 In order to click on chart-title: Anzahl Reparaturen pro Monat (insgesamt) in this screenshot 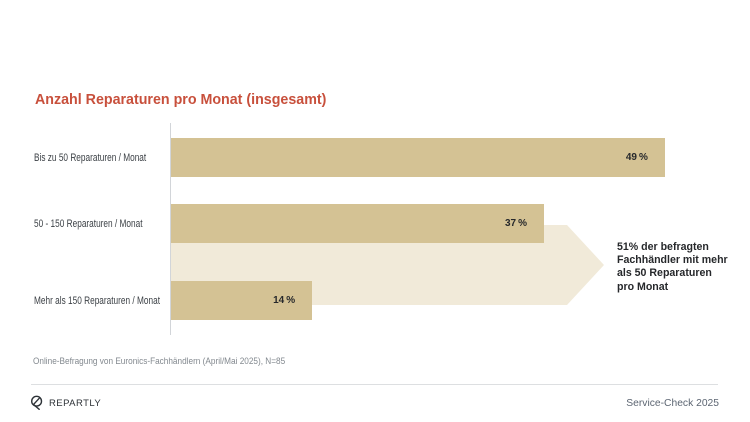, I will do `click(181, 99)`.